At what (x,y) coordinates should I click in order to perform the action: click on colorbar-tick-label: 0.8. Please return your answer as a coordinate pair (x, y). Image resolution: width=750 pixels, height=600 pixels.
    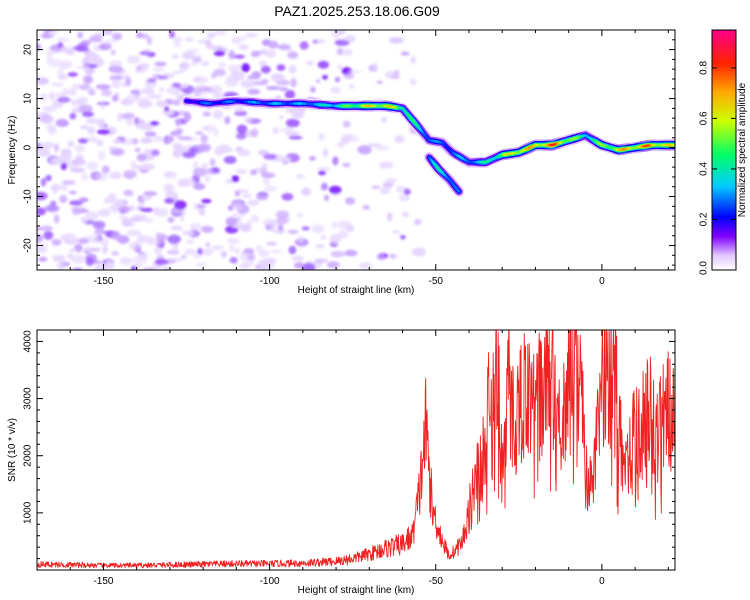
    Looking at the image, I should click on (704, 68).